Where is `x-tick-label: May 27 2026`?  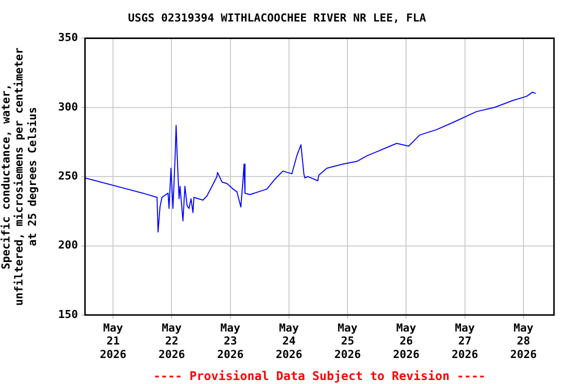
x-tick-label: May 27 2026 is located at coordinates (465, 341).